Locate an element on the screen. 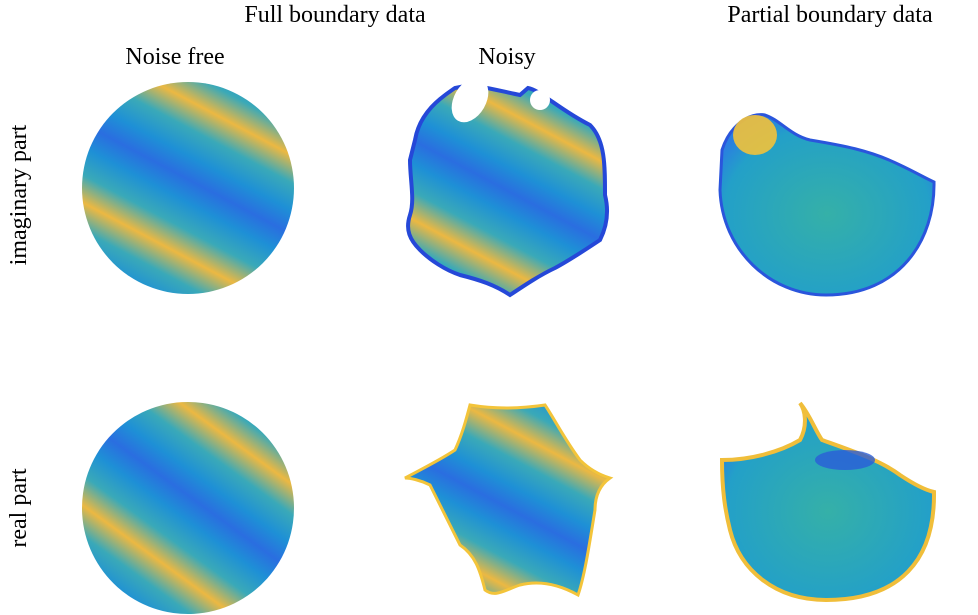 The width and height of the screenshot is (978, 615). column-label: Noisy is located at coordinates (506, 57).